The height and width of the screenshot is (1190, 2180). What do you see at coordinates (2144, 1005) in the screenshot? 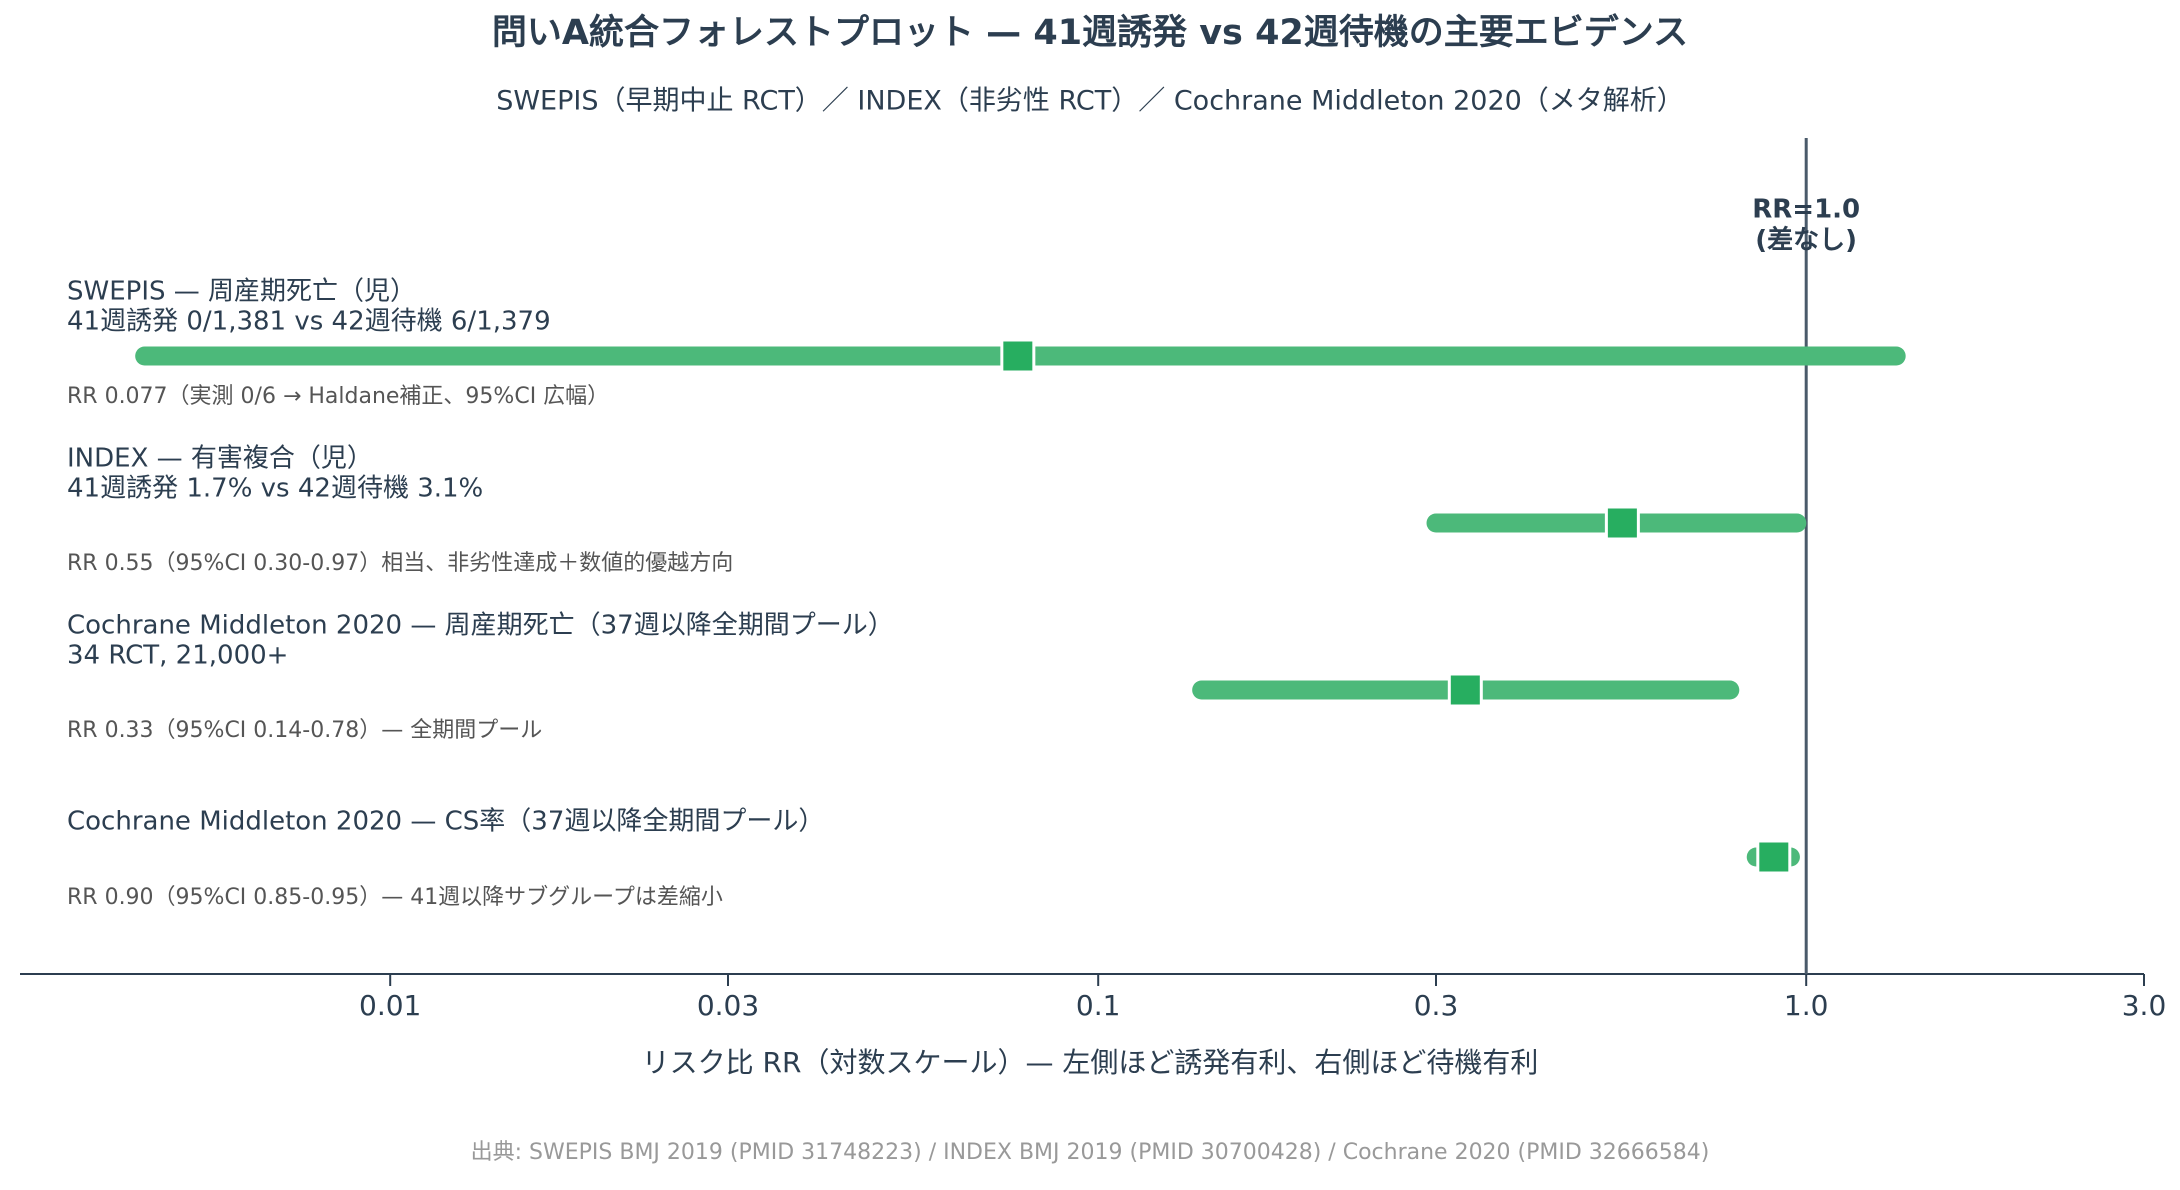
I see `x-tick-label: 3.0` at bounding box center [2144, 1005].